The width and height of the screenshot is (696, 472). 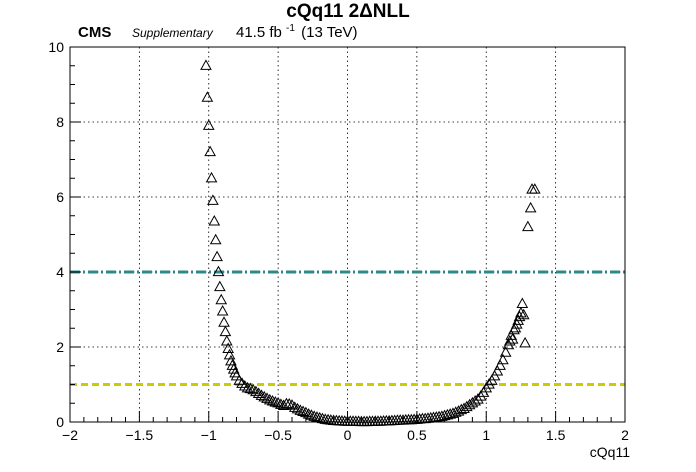 What do you see at coordinates (140, 435) in the screenshot?
I see `x-tick-label: −1.5` at bounding box center [140, 435].